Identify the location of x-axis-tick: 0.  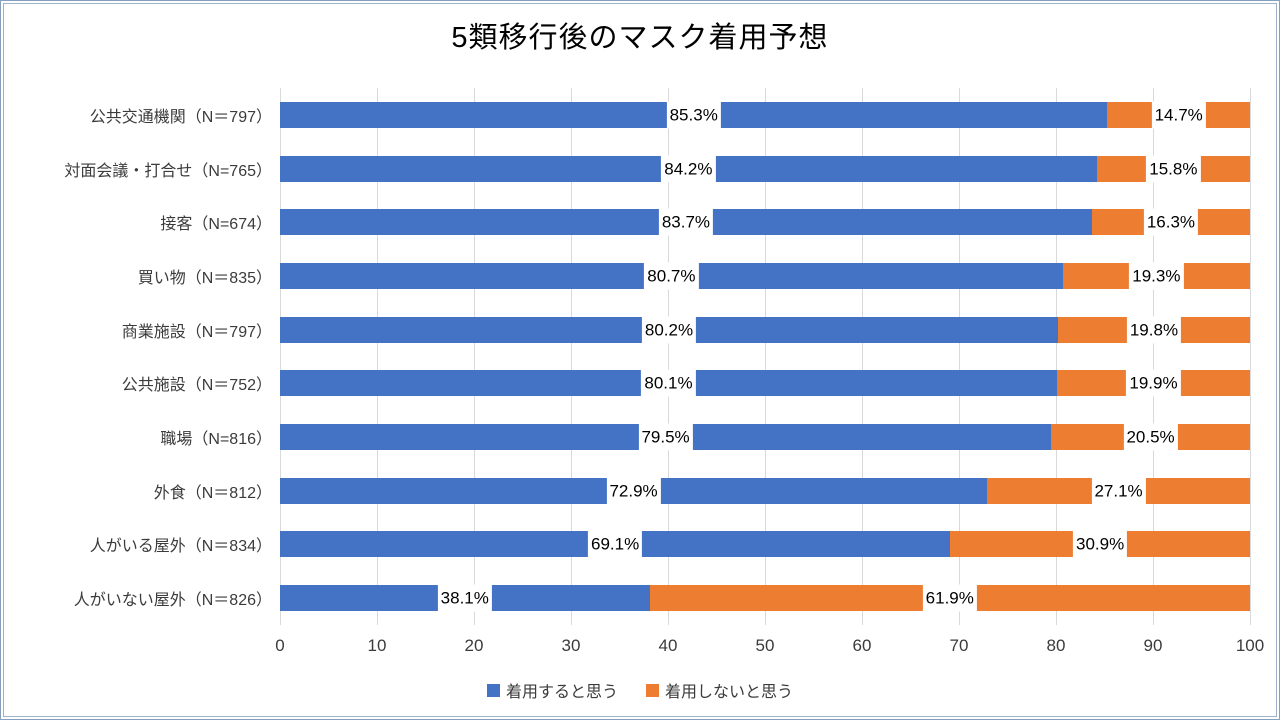
(280, 645).